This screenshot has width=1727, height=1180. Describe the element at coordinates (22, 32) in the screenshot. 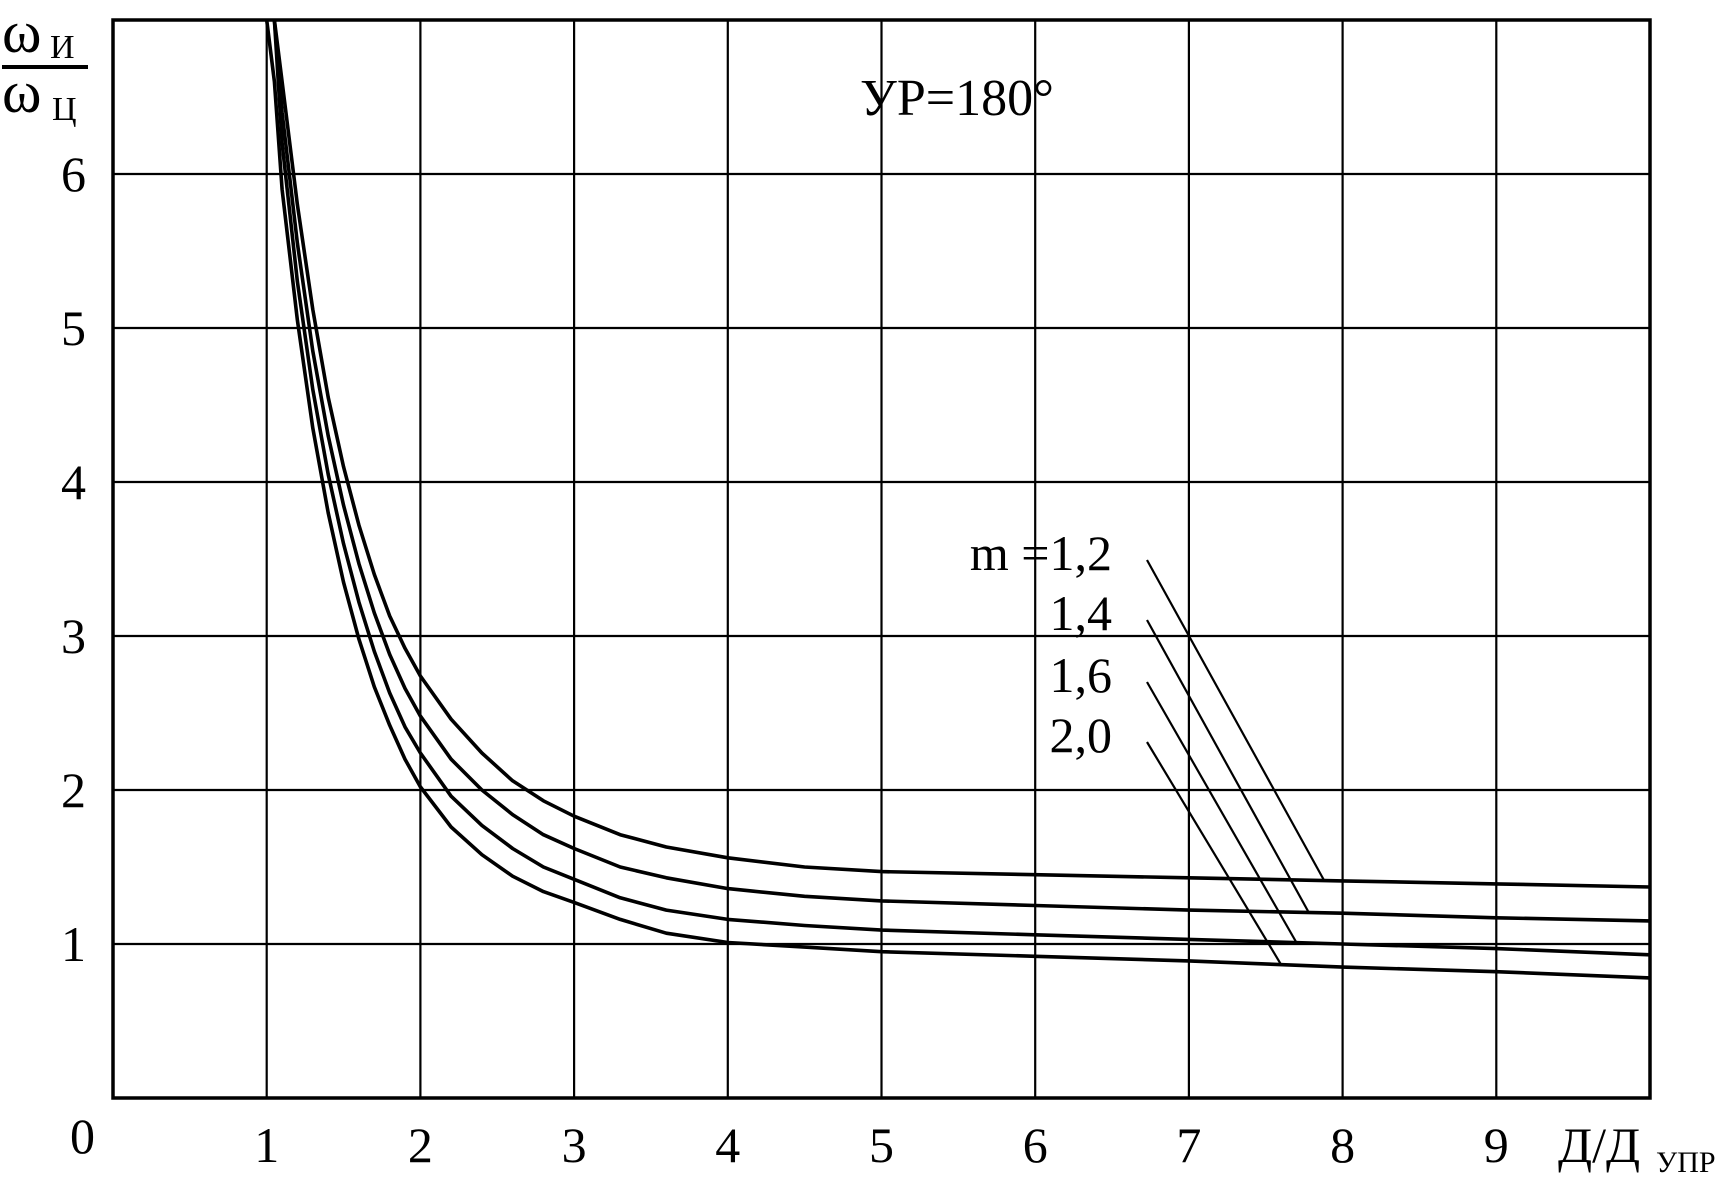

I see `y-label-numerator: ω` at that location.